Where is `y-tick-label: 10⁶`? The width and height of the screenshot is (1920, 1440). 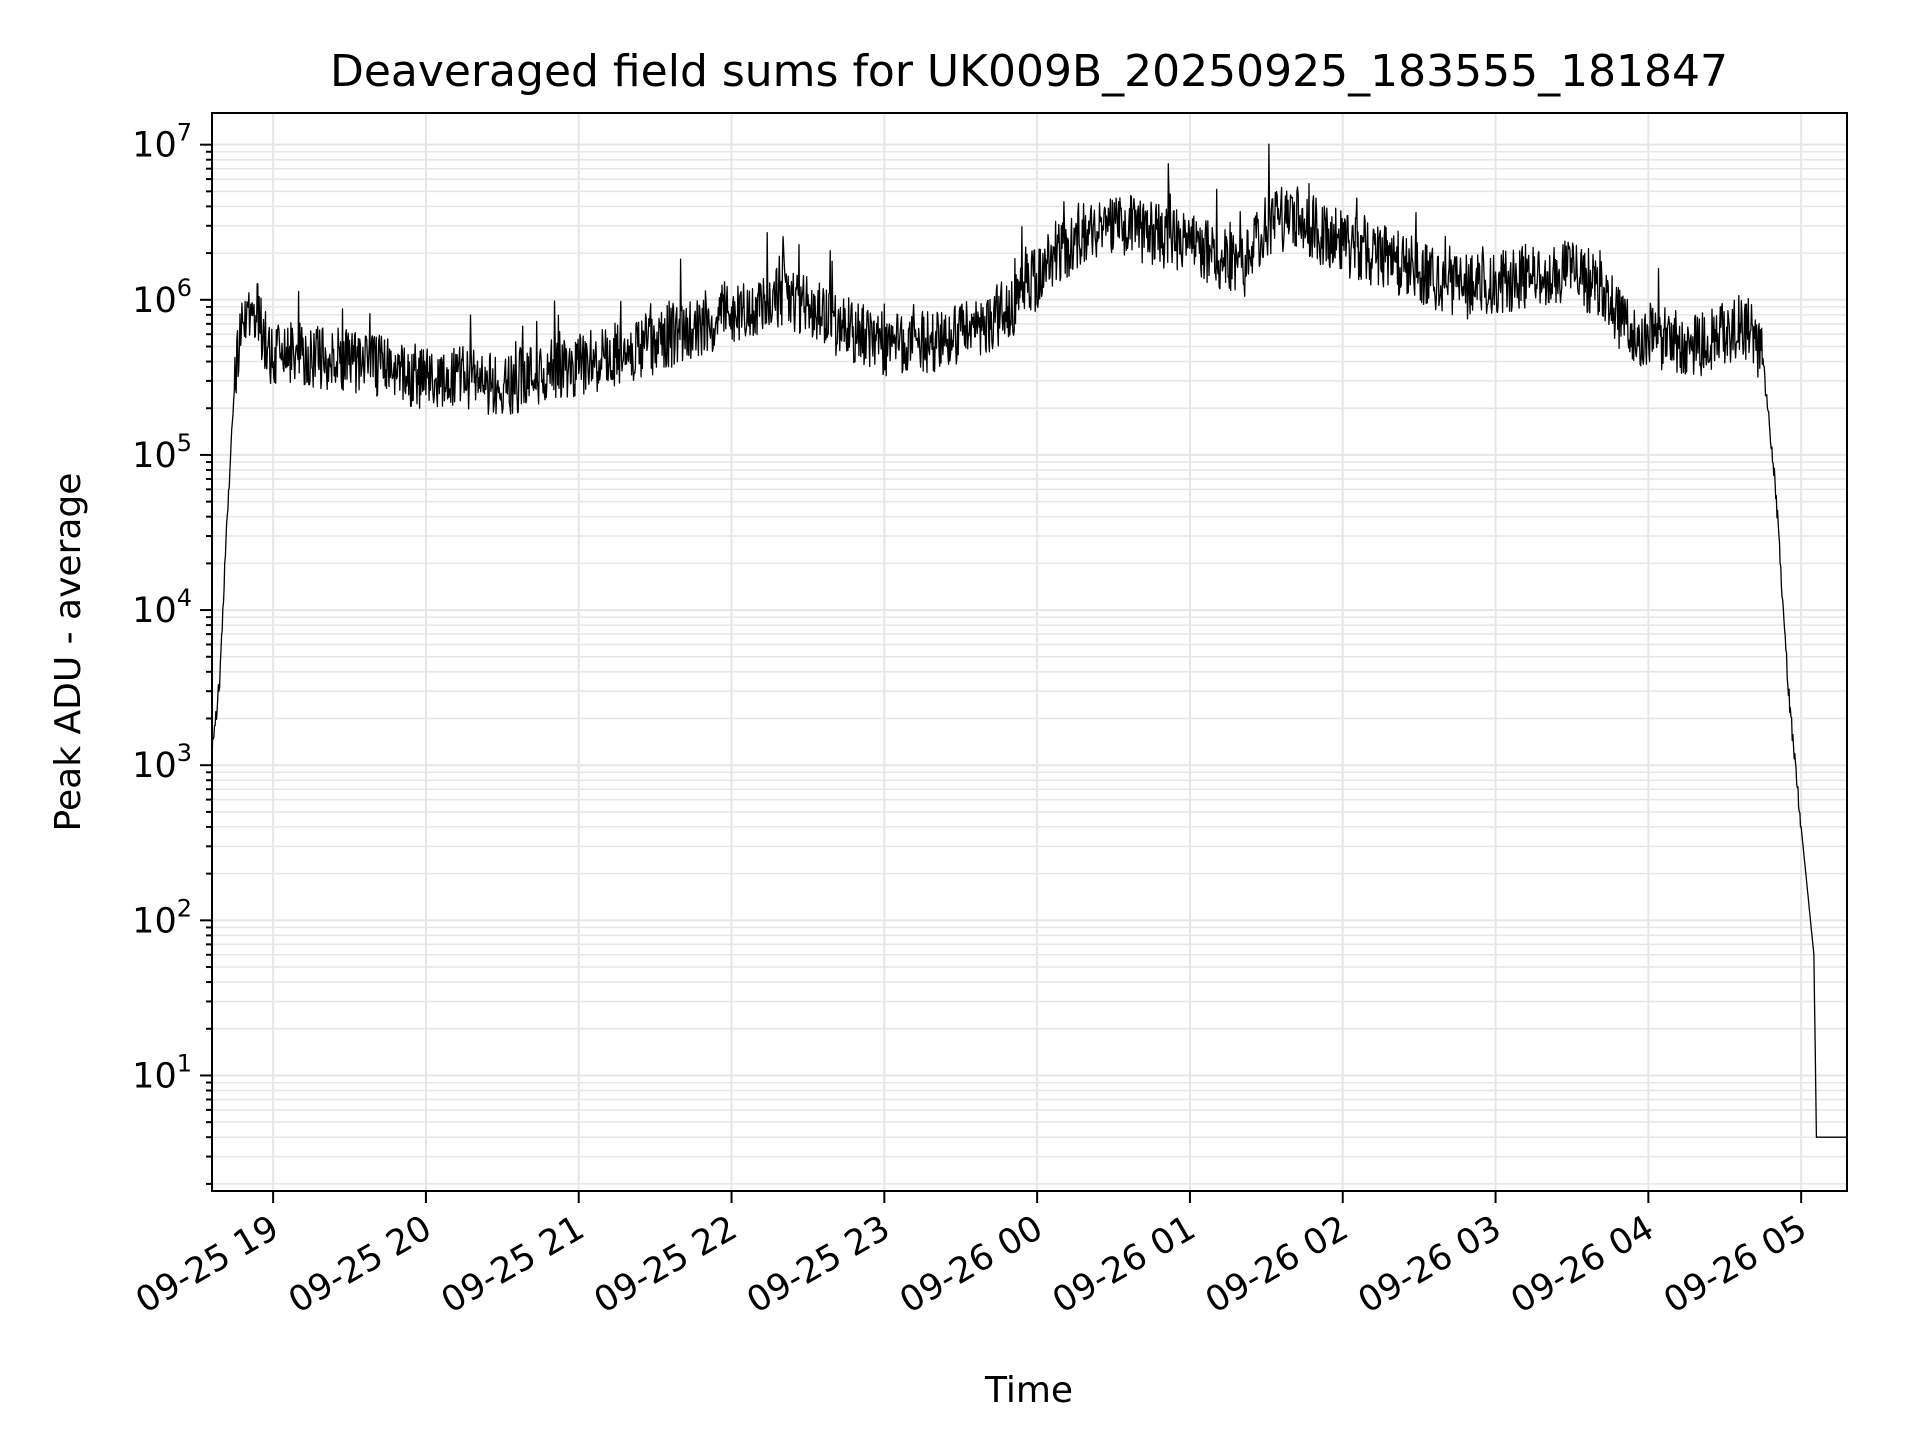 y-tick-label: 10⁶ is located at coordinates (162, 297).